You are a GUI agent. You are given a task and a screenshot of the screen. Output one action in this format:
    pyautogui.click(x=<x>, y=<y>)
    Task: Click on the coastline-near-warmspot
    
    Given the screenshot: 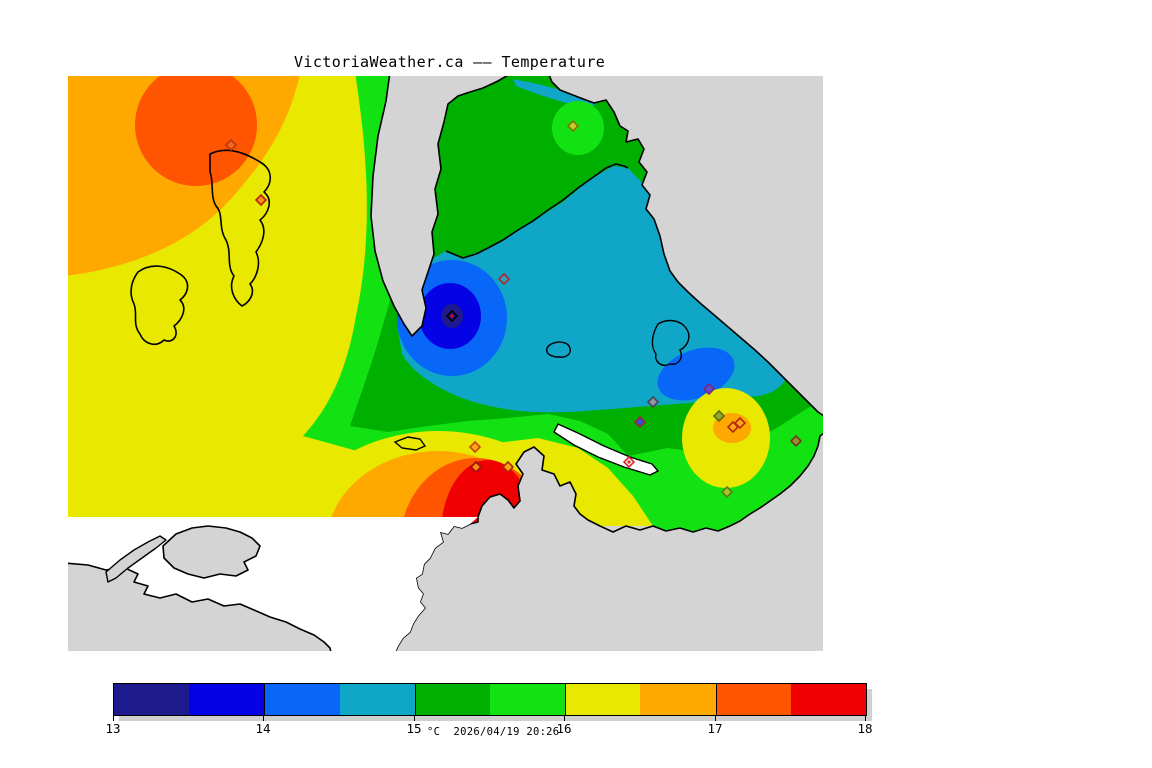 What is the action you would take?
    pyautogui.click(x=410, y=443)
    